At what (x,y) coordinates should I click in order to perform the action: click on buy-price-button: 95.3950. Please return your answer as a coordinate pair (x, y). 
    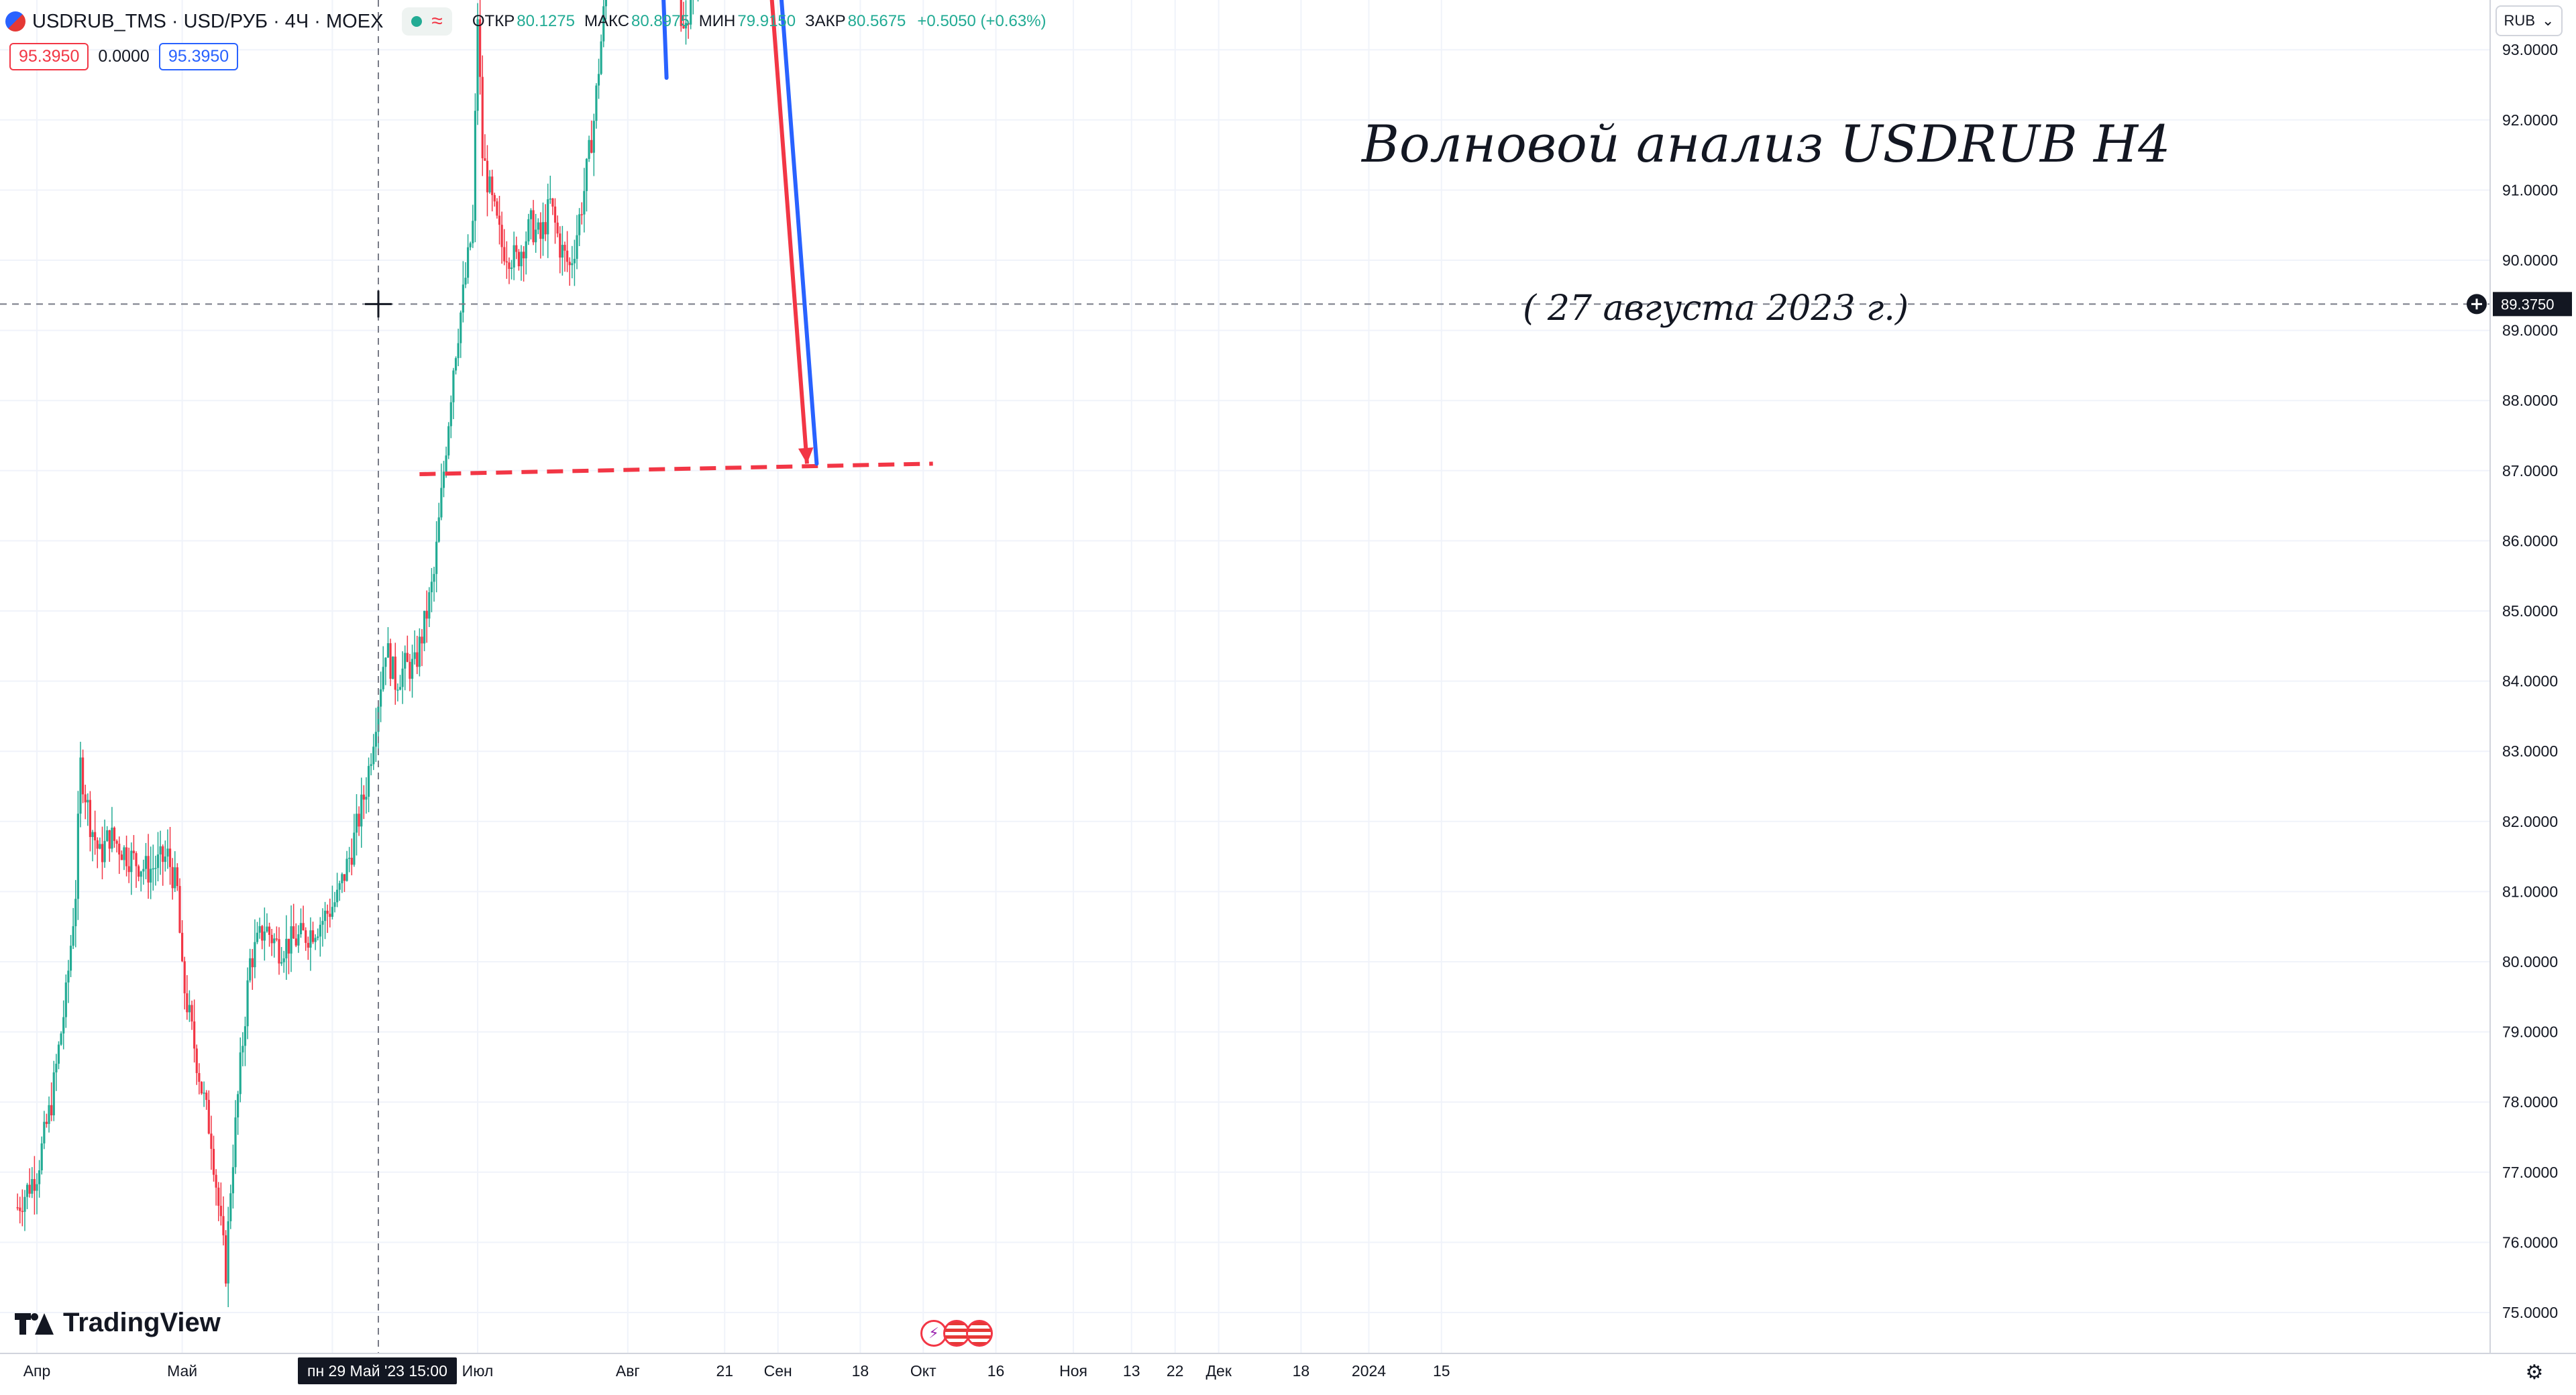
    Looking at the image, I should click on (198, 56).